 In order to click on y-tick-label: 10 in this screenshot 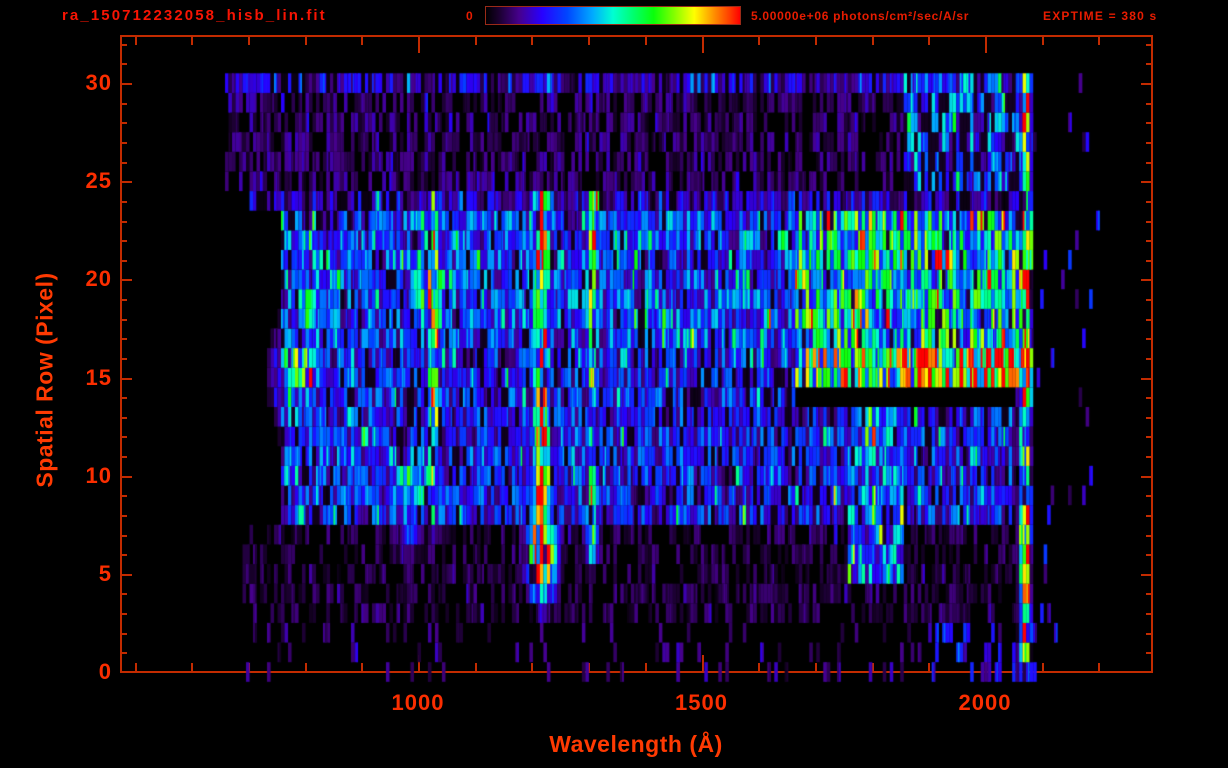, I will do `click(98, 475)`.